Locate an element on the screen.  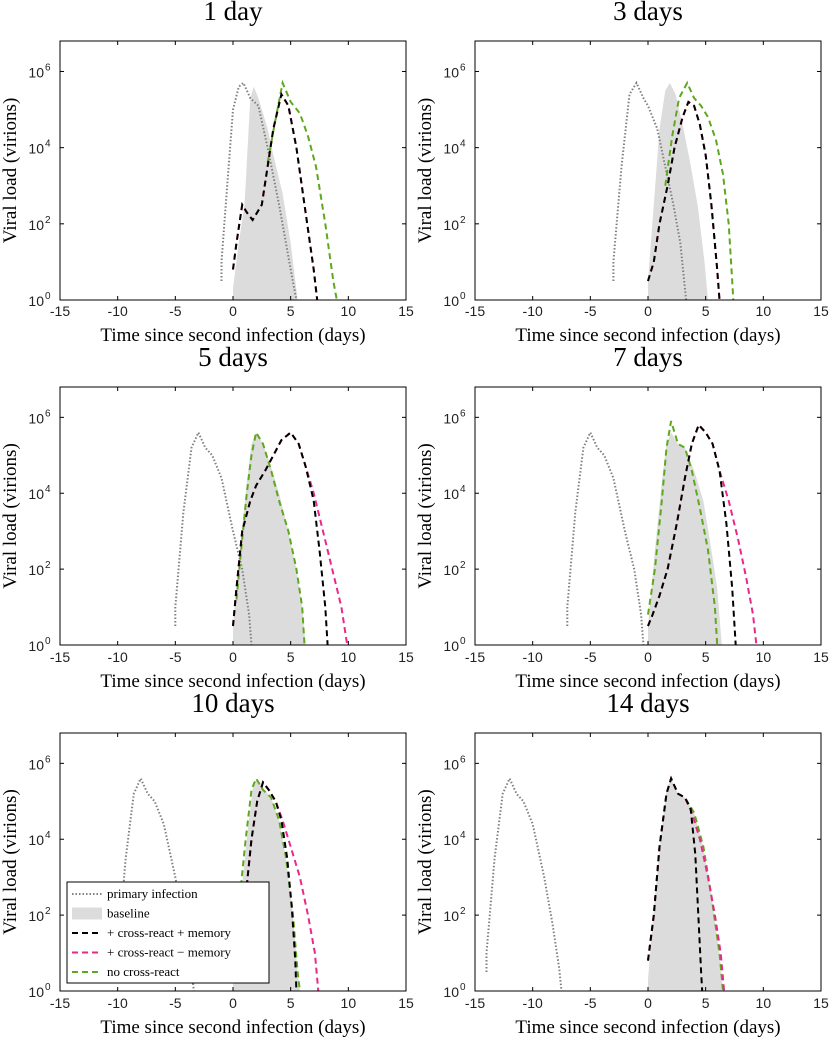
legend-label-baseline: baseline is located at coordinates (128, 913).